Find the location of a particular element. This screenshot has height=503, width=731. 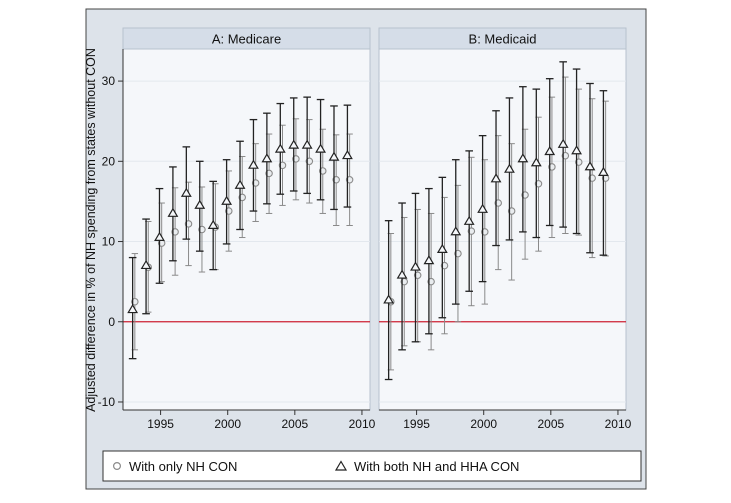

panel-title: B: Medicaid is located at coordinates (503, 39).